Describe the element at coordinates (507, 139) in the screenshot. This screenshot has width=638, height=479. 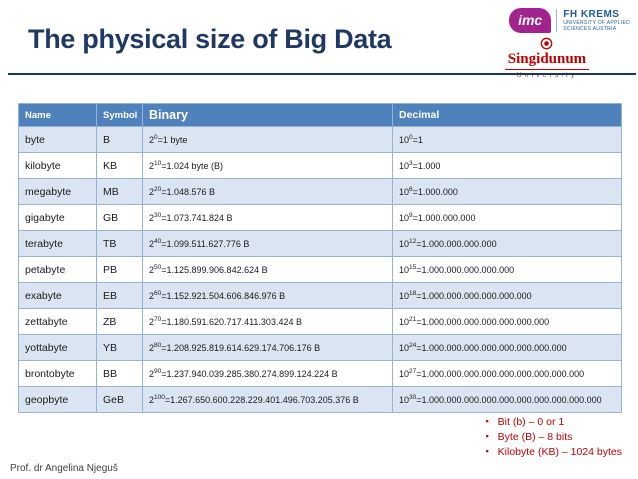
I see `cell-decimal: 100=1` at that location.